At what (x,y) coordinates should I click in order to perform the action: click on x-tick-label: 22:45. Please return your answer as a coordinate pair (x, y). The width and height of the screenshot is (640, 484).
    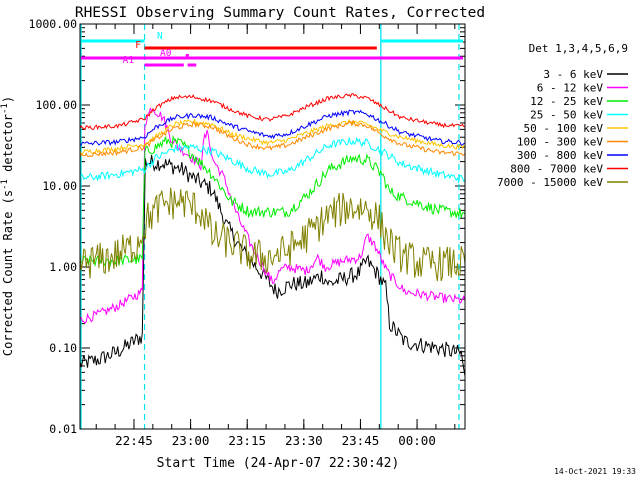
    Looking at the image, I should click on (134, 440).